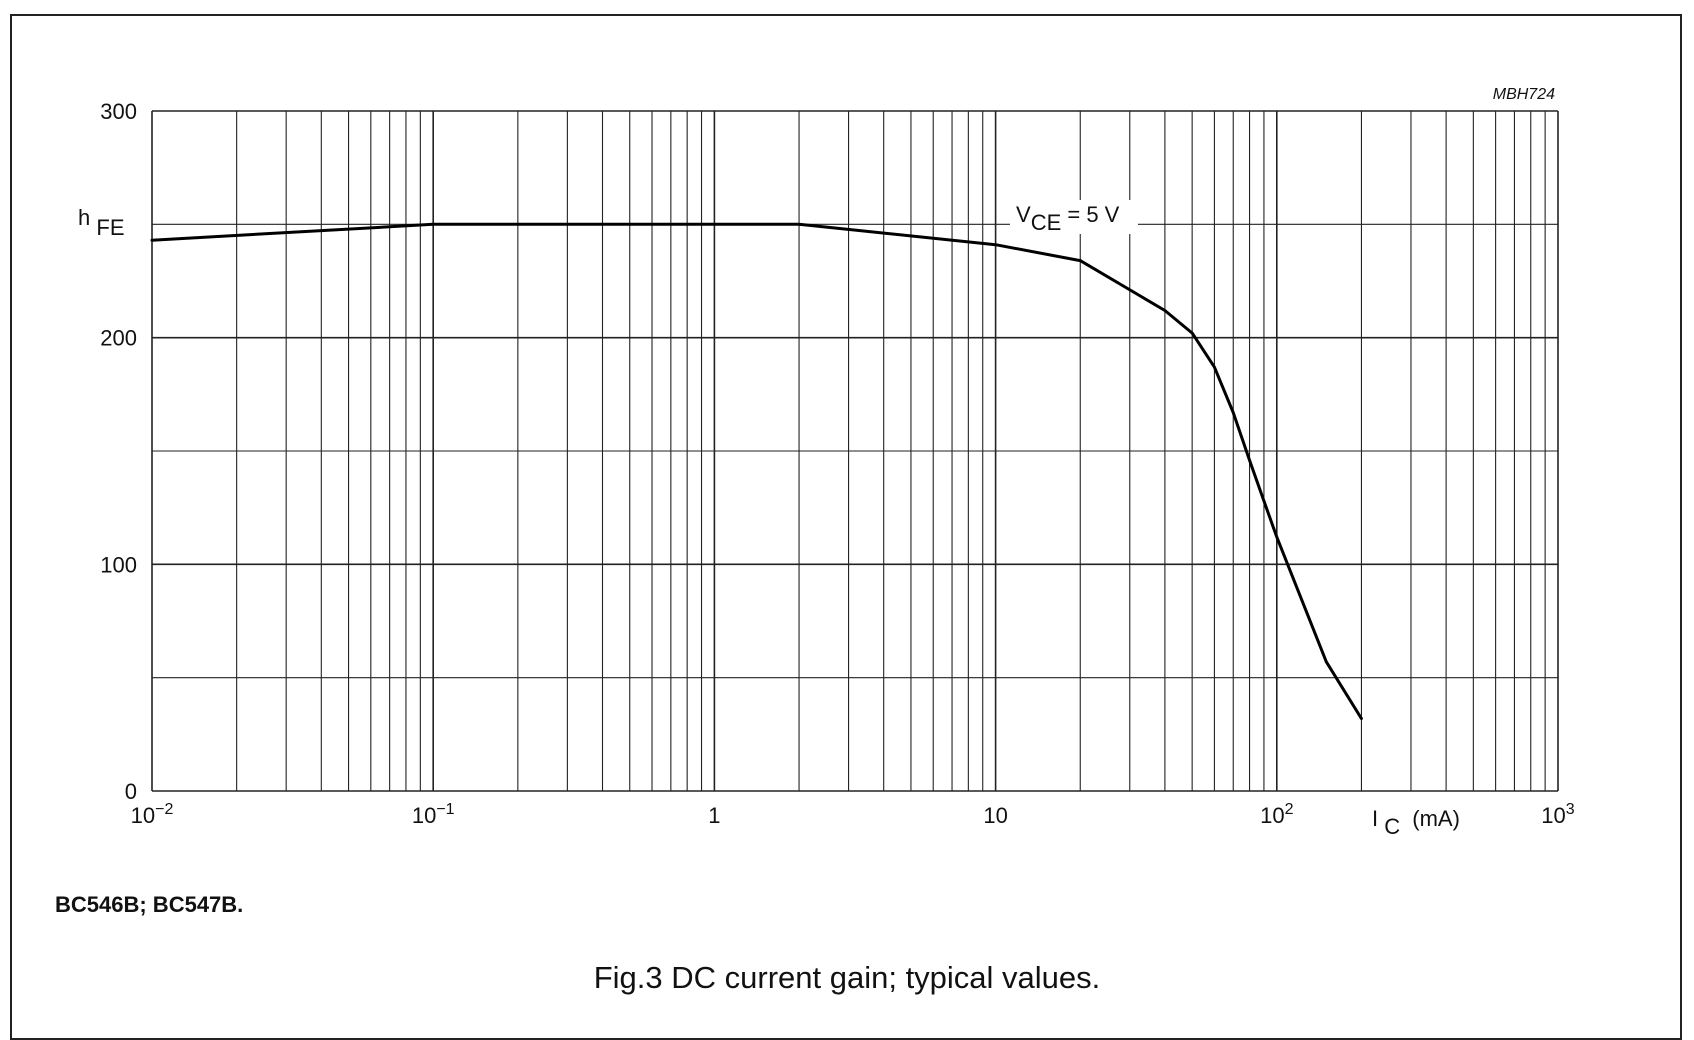  Describe the element at coordinates (1090, 214) in the screenshot. I see `series-label-rest: = 5 V` at that location.